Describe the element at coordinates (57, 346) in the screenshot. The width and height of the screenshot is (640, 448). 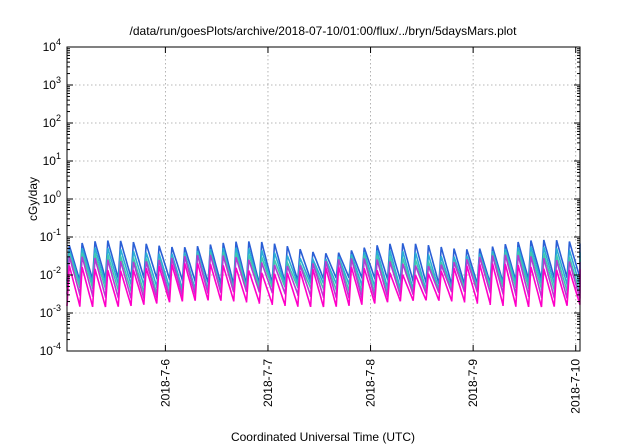
I see `y-tick-exponent: -4` at that location.